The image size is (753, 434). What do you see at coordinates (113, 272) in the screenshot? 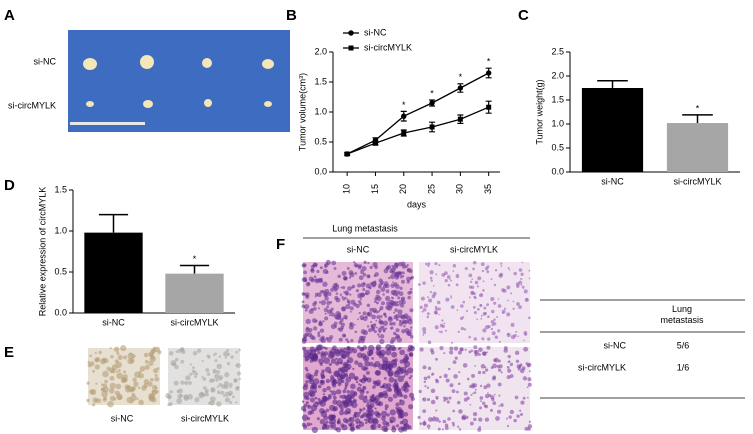
I see `bar` at bounding box center [113, 272].